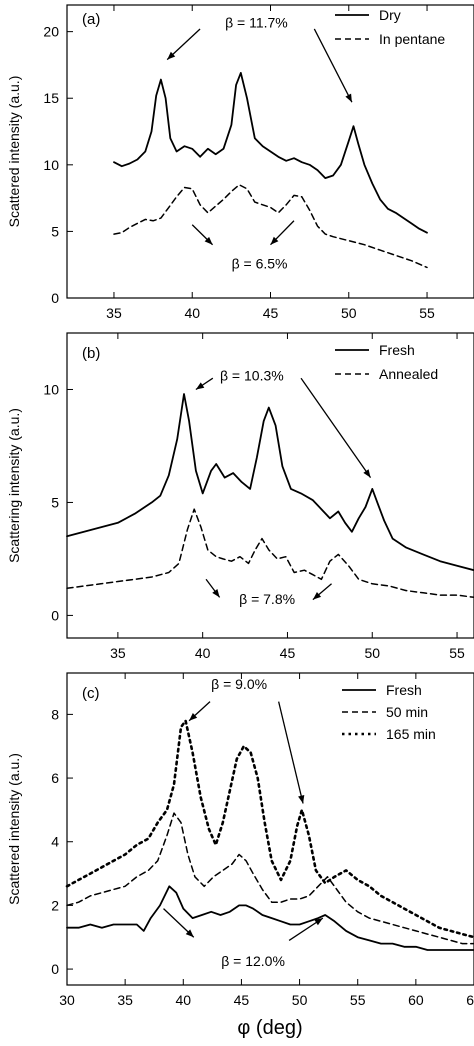 The width and height of the screenshot is (474, 1046). What do you see at coordinates (51, 98) in the screenshot?
I see `y-tick-label: 15` at bounding box center [51, 98].